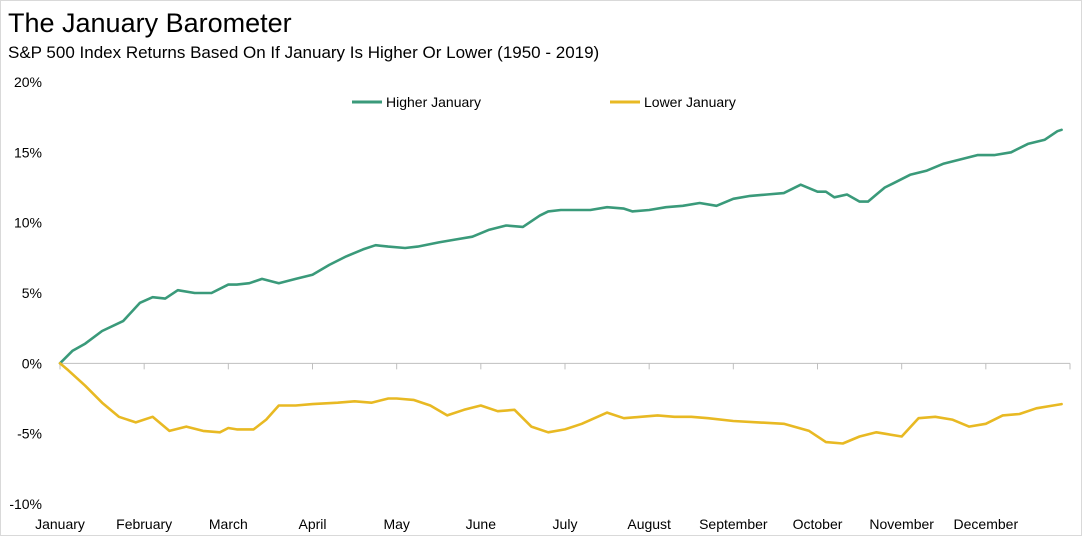  Describe the element at coordinates (28, 82) in the screenshot. I see `y-tick-label: 20%` at that location.